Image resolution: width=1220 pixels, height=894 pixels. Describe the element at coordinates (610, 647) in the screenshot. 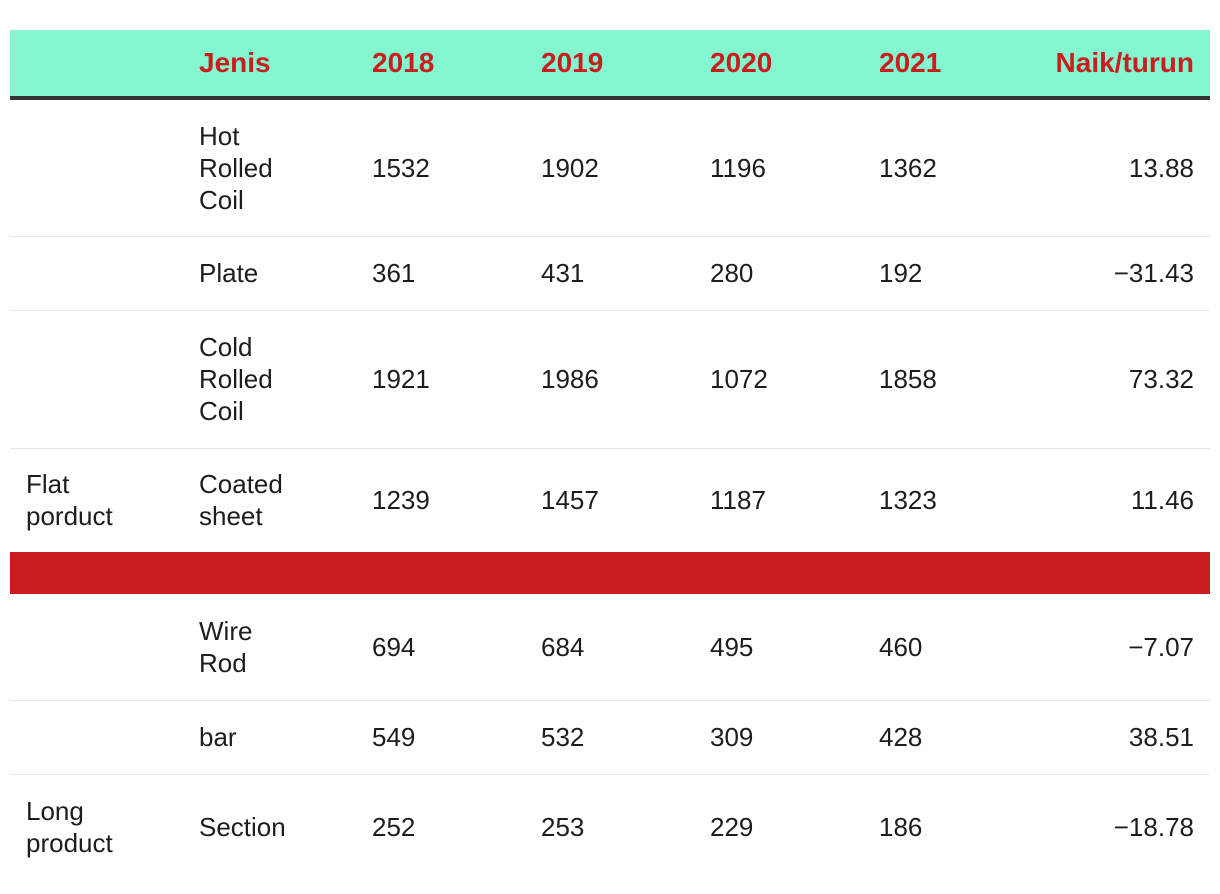

I see `table-row: Wire Rod 694 684 495 460 −7.07` at that location.